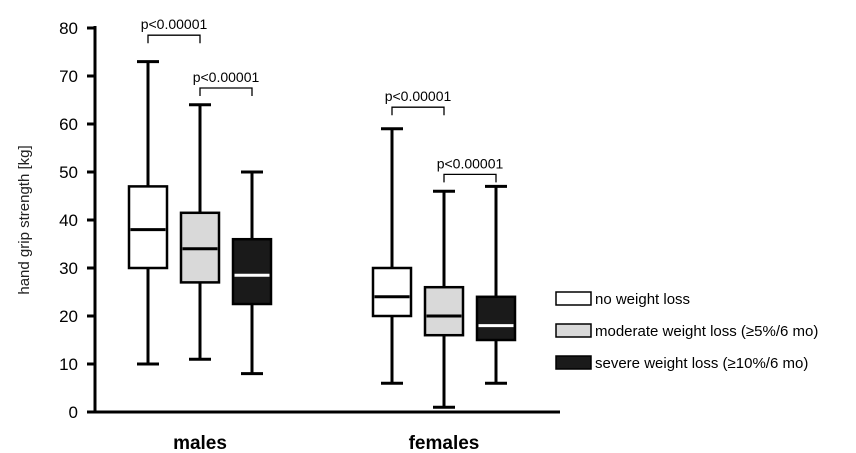  Describe the element at coordinates (68, 268) in the screenshot. I see `y-tick-label: 30` at that location.